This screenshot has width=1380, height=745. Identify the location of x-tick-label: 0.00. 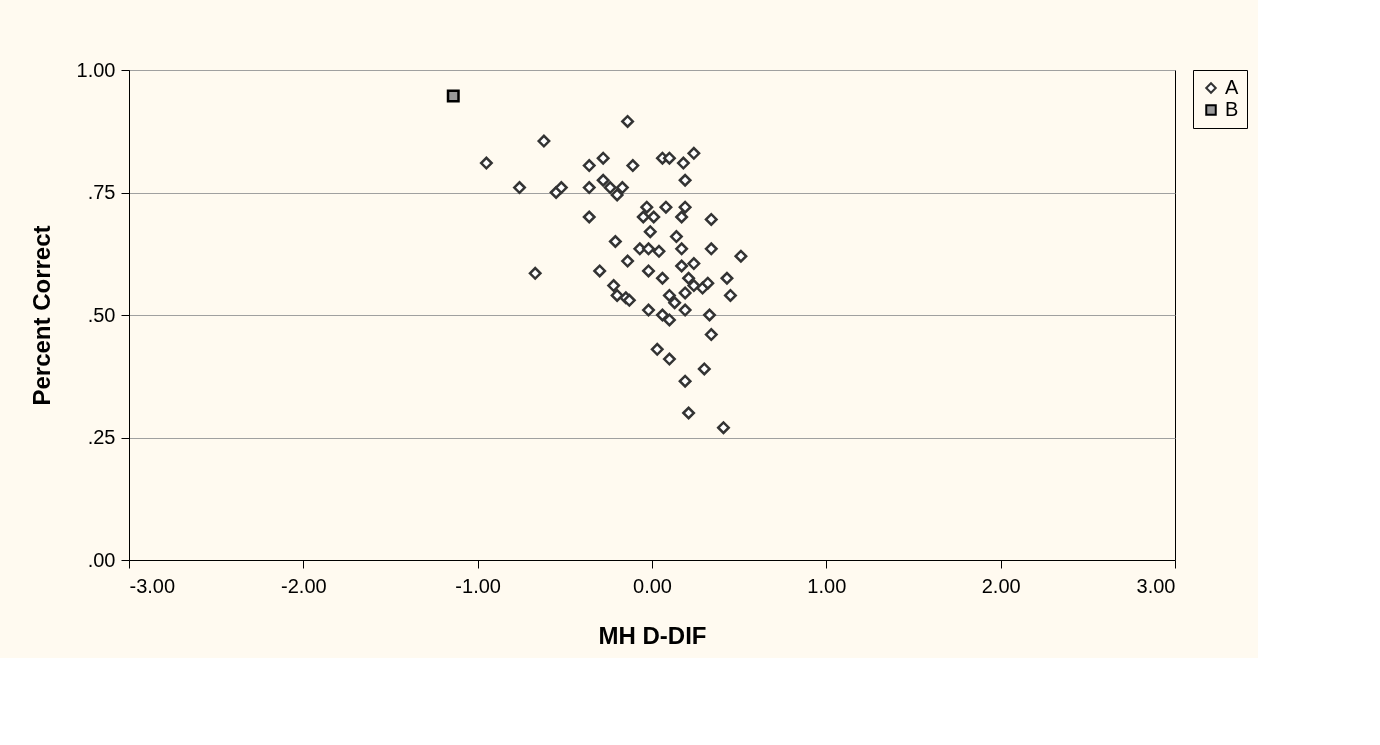
(652, 585).